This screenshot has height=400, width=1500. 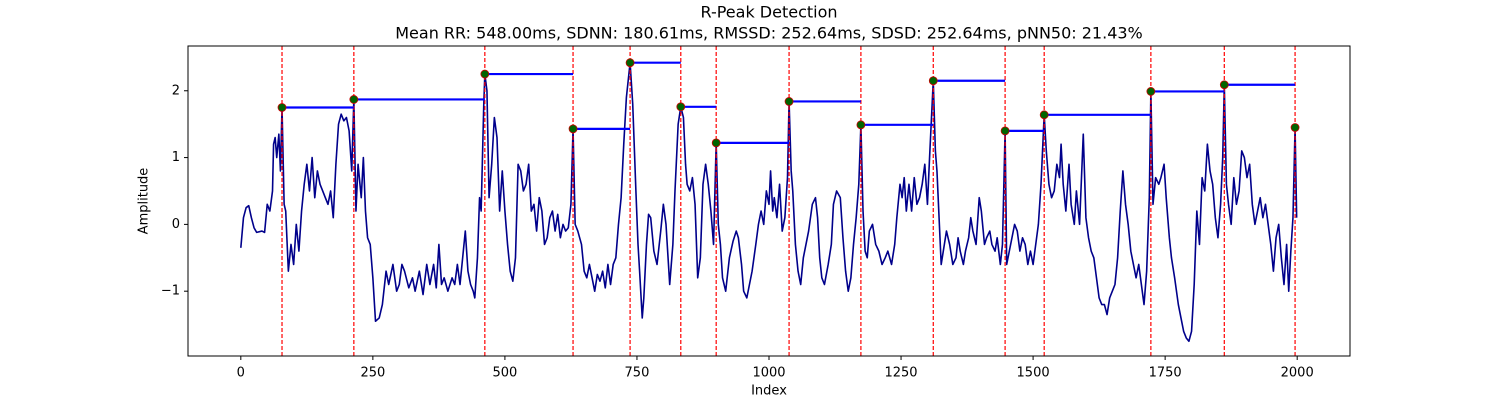 What do you see at coordinates (176, 157) in the screenshot?
I see `y-tick-label: 1` at bounding box center [176, 157].